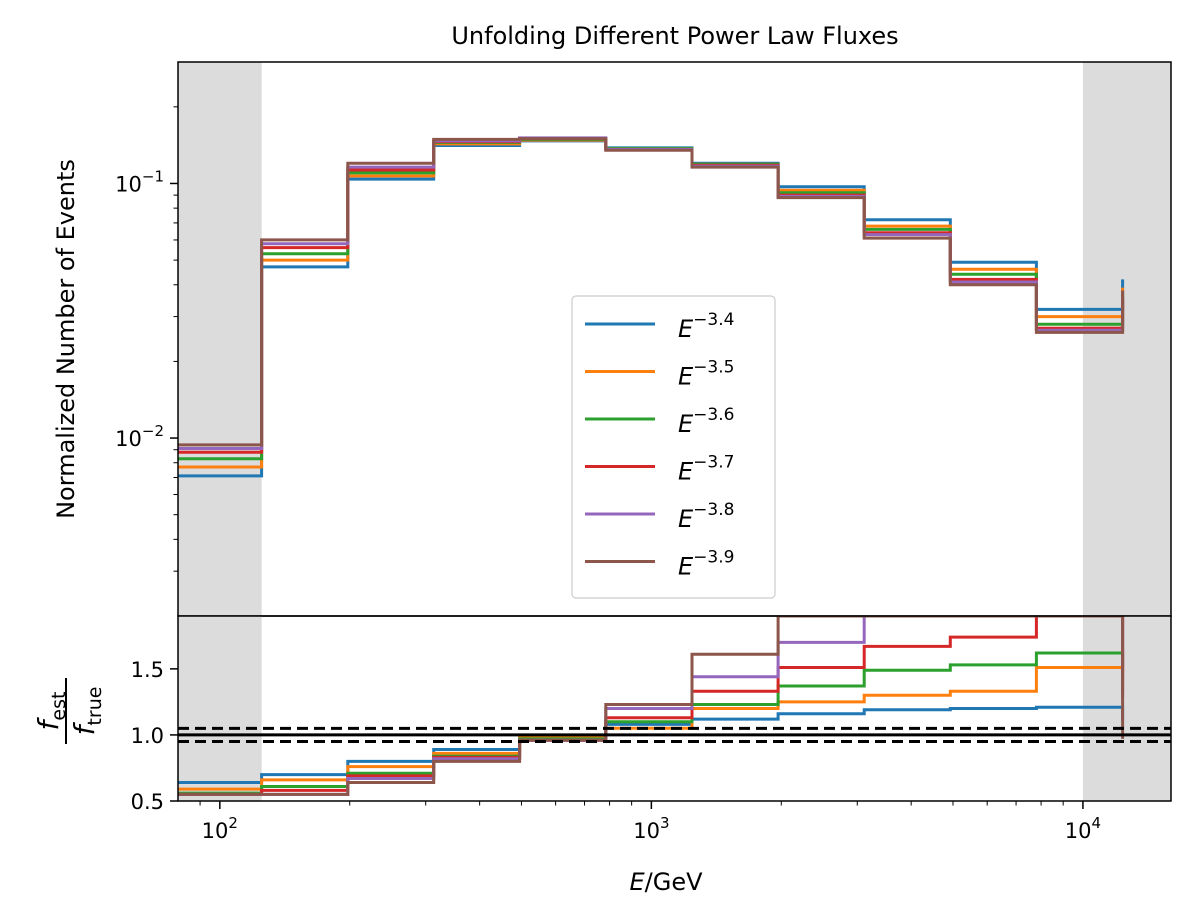 This screenshot has width=1191, height=915. I want to click on legend-label-0: E−3.4, so click(706, 326).